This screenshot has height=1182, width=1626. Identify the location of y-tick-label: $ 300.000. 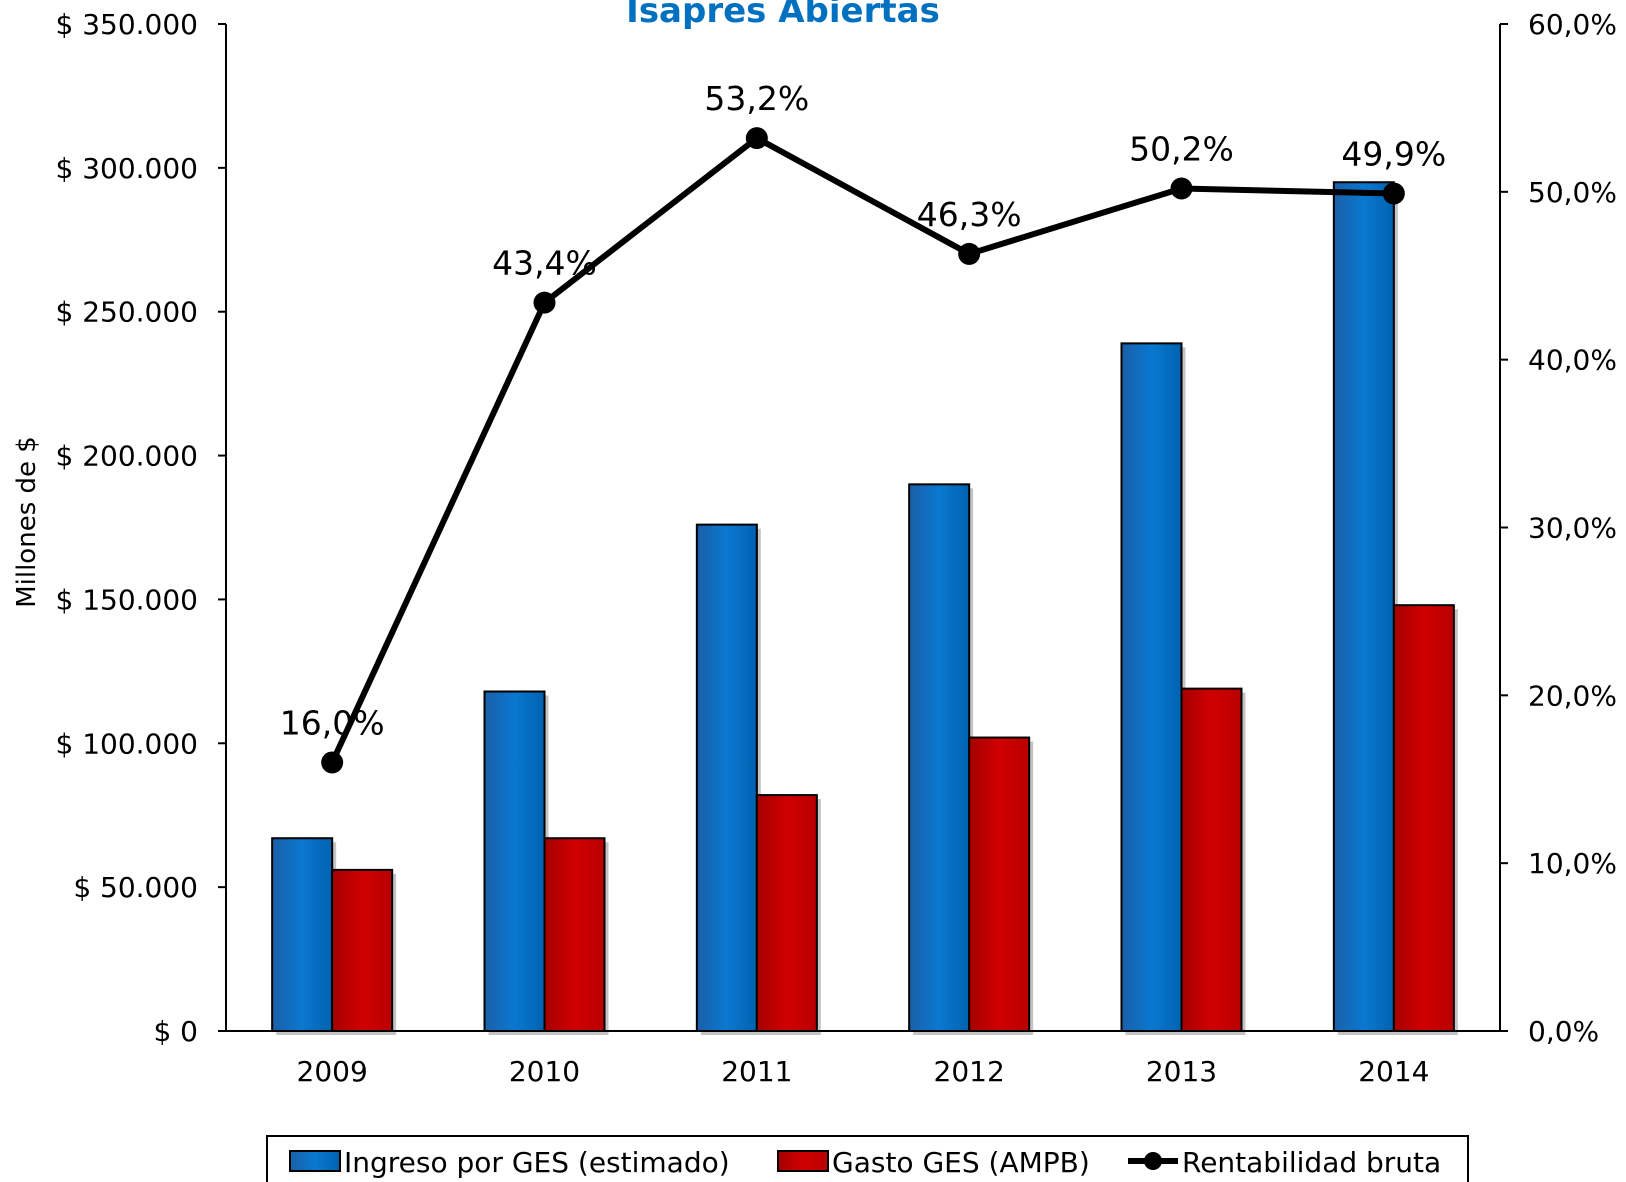
(126, 168).